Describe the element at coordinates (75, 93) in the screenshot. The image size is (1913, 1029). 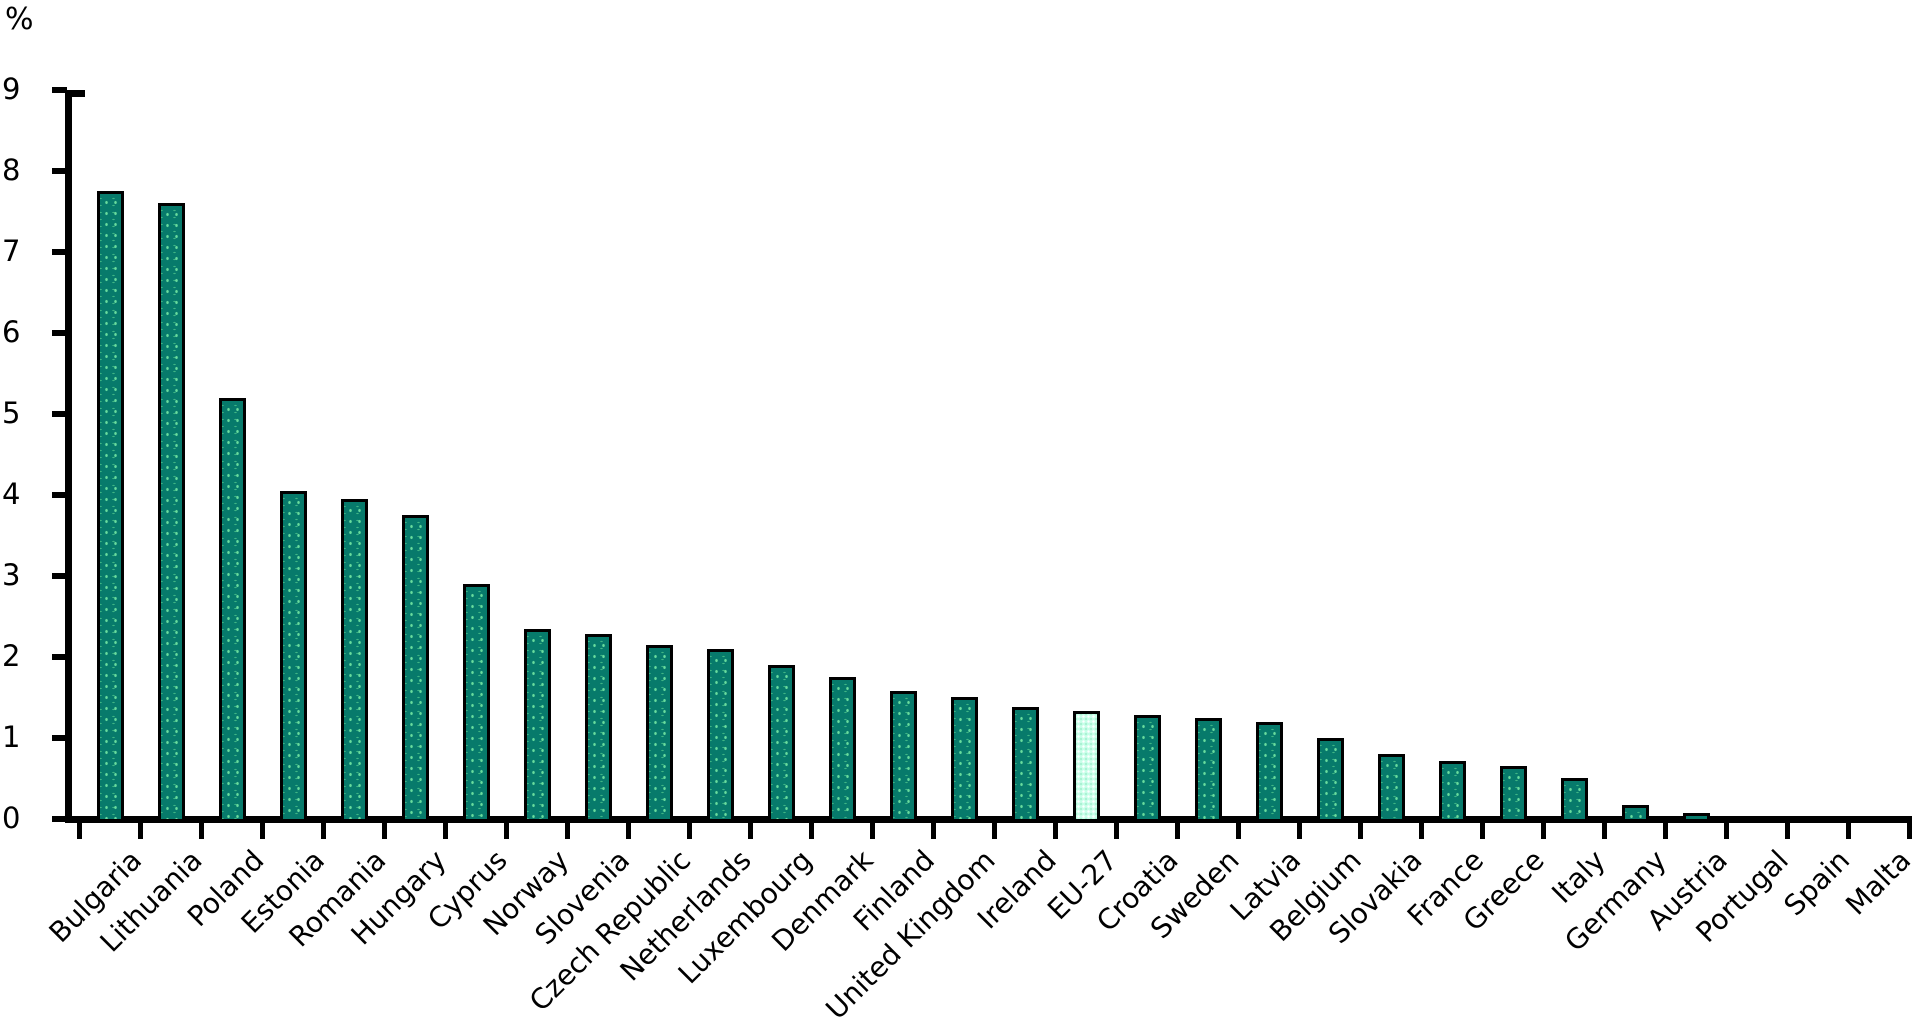
I see `y-axis-top-cap` at that location.